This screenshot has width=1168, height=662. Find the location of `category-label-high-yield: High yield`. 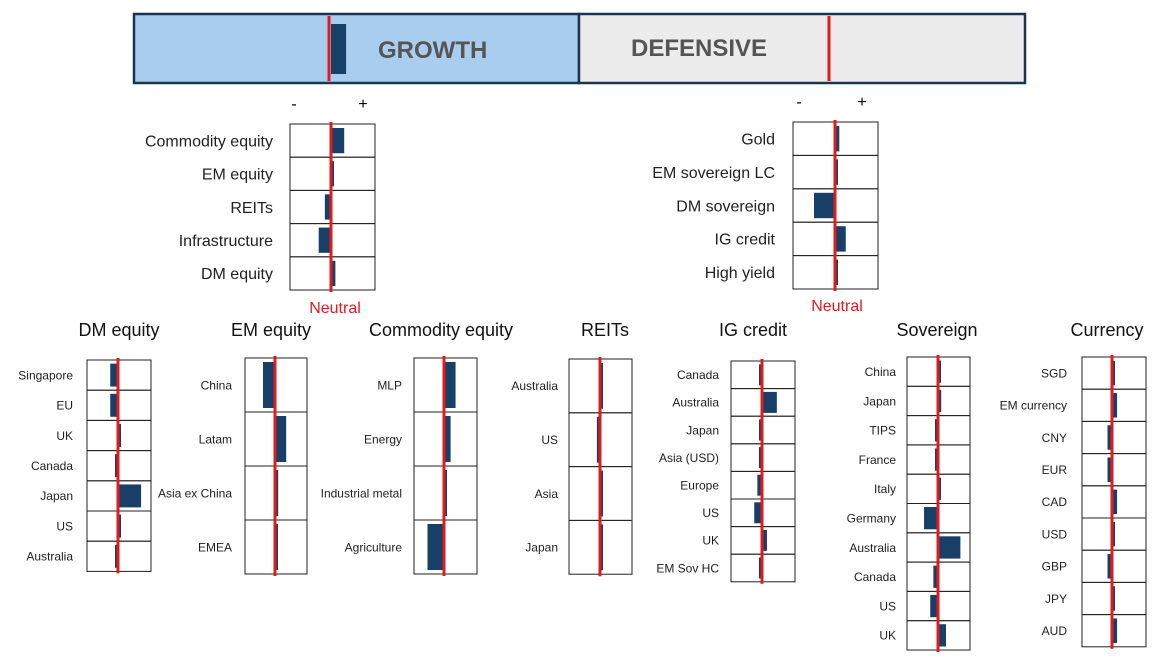

category-label-high-yield: High yield is located at coordinates (740, 273).